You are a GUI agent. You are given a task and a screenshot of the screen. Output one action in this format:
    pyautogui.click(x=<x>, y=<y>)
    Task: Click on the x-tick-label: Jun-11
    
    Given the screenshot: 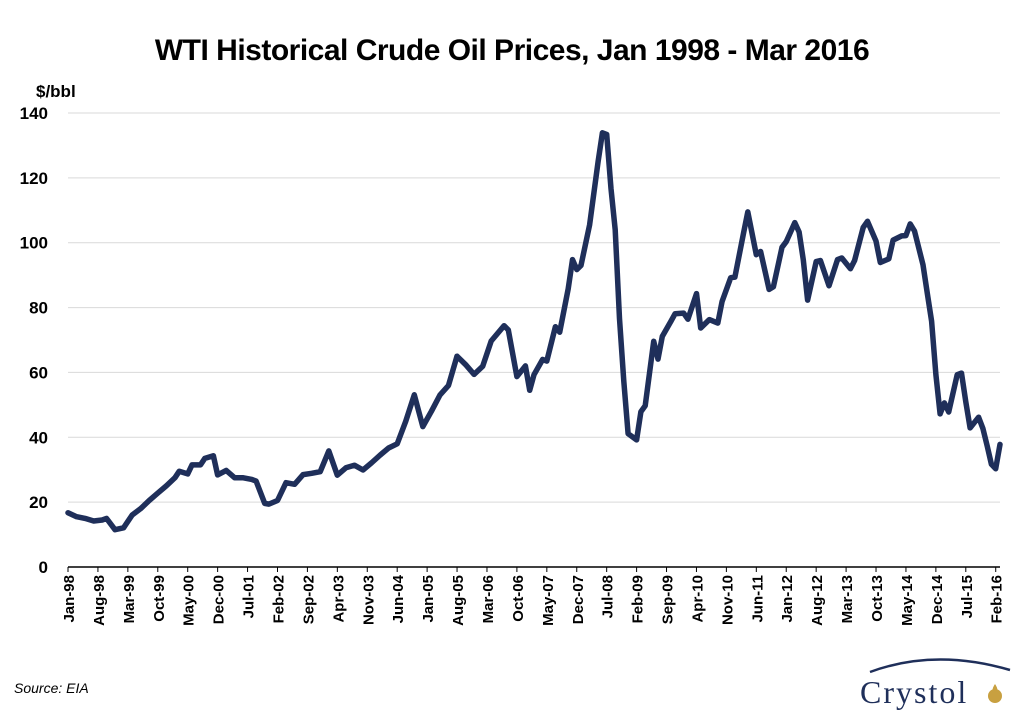 What is the action you would take?
    pyautogui.click(x=757, y=599)
    